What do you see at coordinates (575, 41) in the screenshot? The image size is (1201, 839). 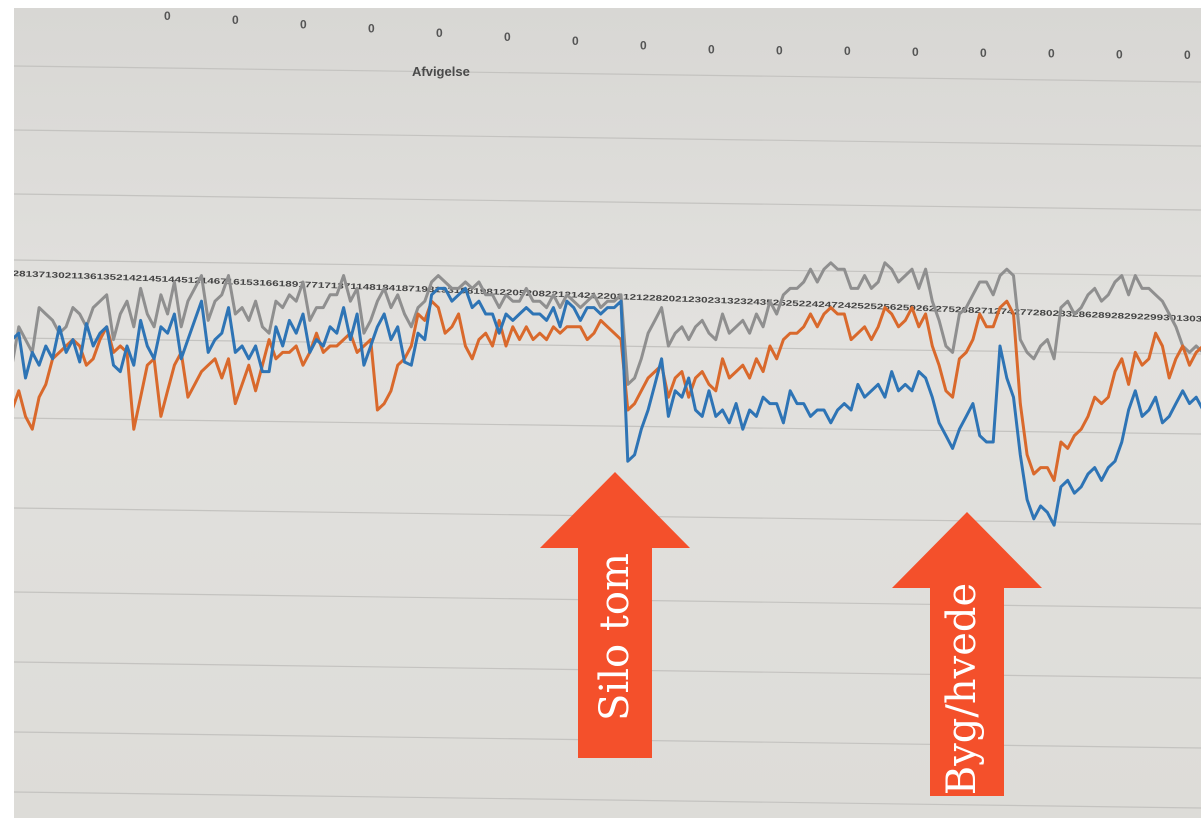 I see `top-axis-tick-6: 0` at bounding box center [575, 41].